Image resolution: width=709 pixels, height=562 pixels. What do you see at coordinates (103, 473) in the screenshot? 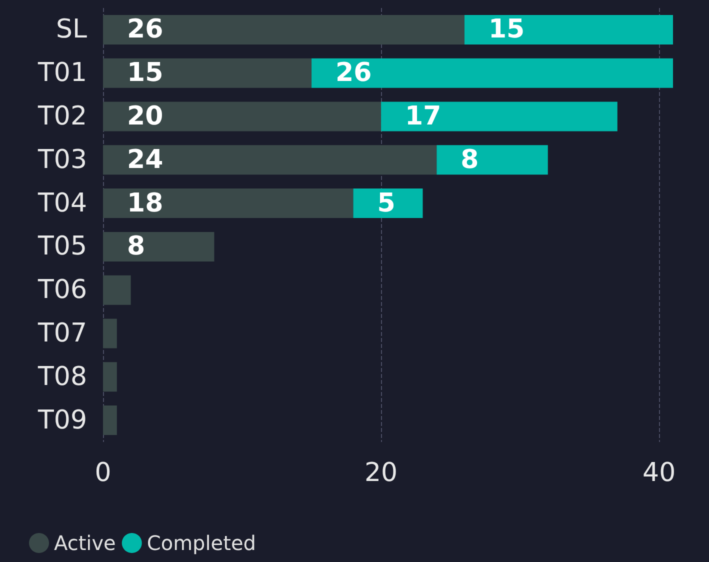
I see `x-tick-label: 0` at bounding box center [103, 473].